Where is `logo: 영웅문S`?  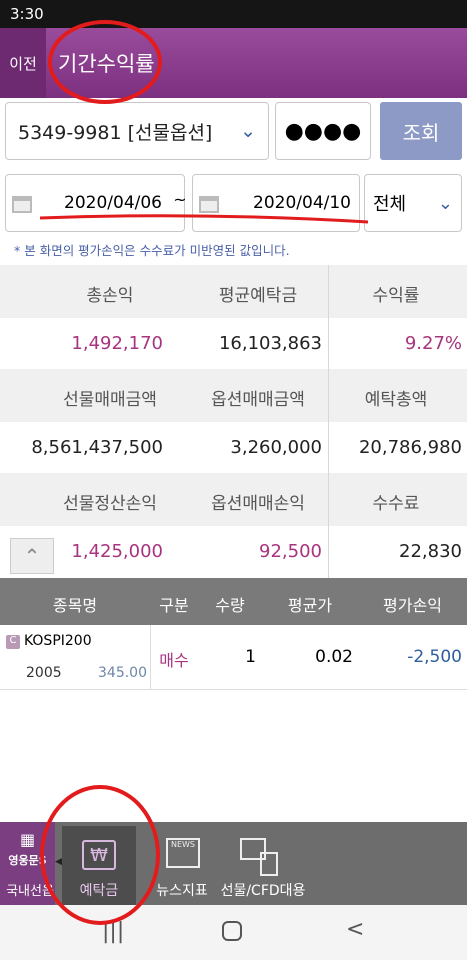 logo: 영웅문S is located at coordinates (27, 860).